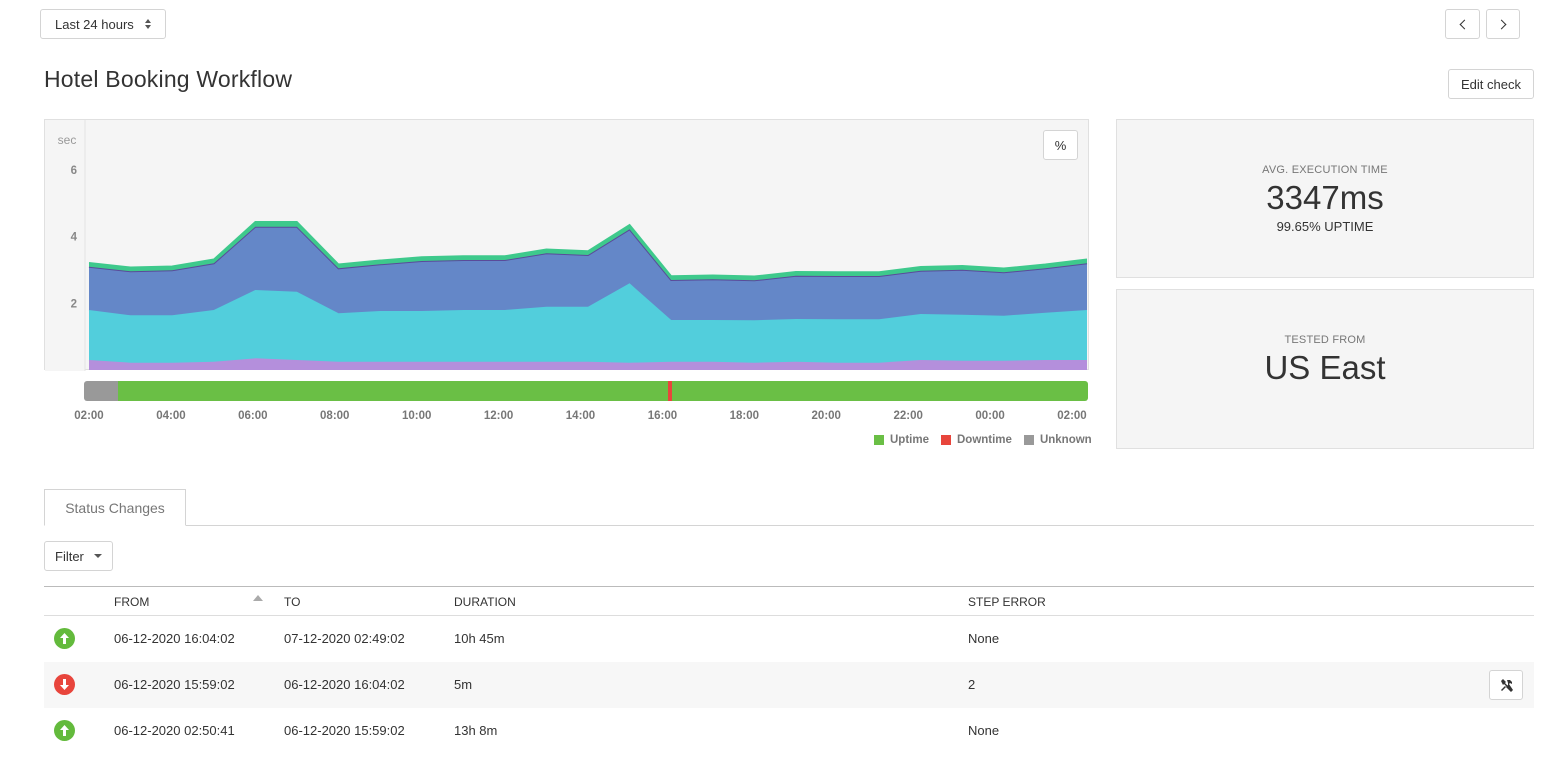  I want to click on legend-unknown: Unknown, so click(1057, 440).